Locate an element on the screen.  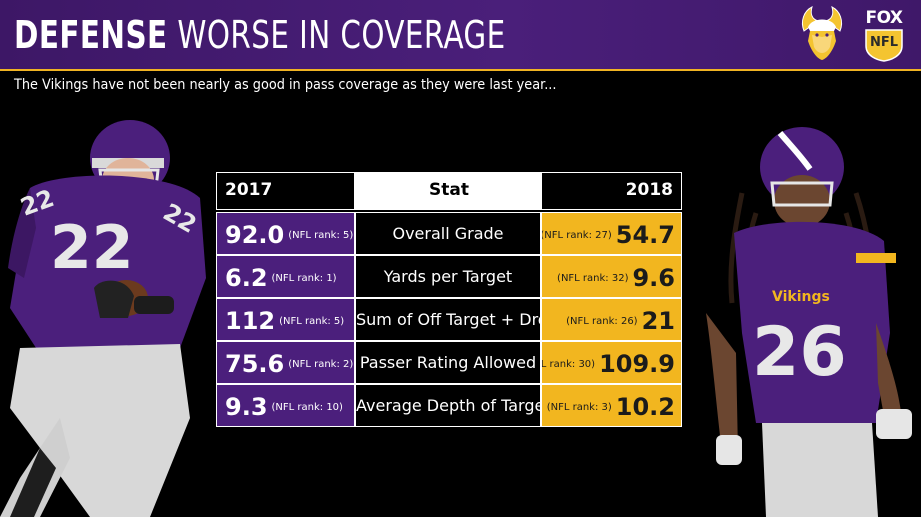
row-0-2018-rank: (NFL rank: 27) is located at coordinates (576, 235).